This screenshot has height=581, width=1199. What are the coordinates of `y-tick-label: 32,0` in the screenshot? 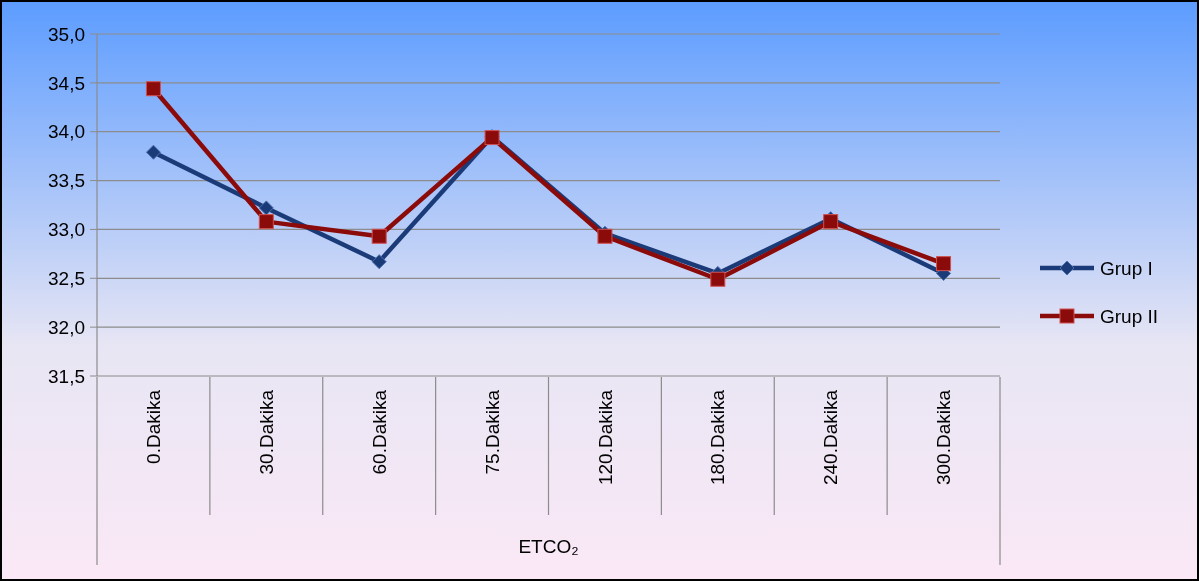 It's located at (66, 327).